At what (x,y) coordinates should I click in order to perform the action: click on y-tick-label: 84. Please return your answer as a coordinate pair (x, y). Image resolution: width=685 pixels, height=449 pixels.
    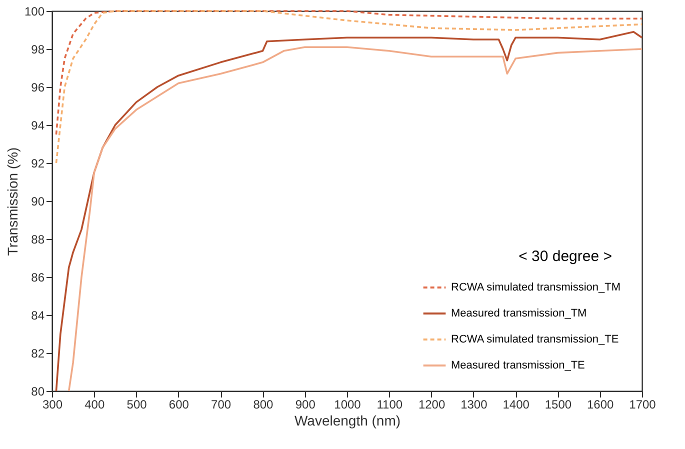
    Looking at the image, I should click on (38, 315).